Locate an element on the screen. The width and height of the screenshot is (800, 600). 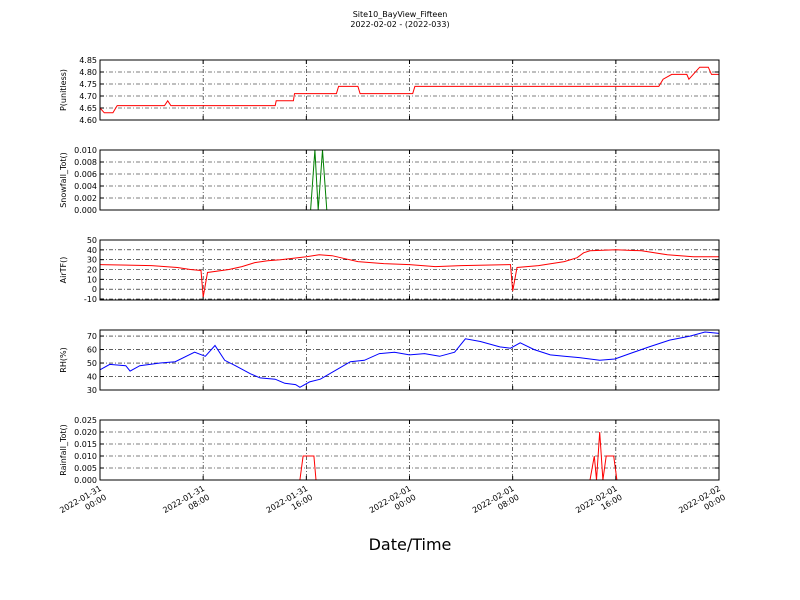
x-tick-label: 2022-02-0116:00 is located at coordinates (599, 504).